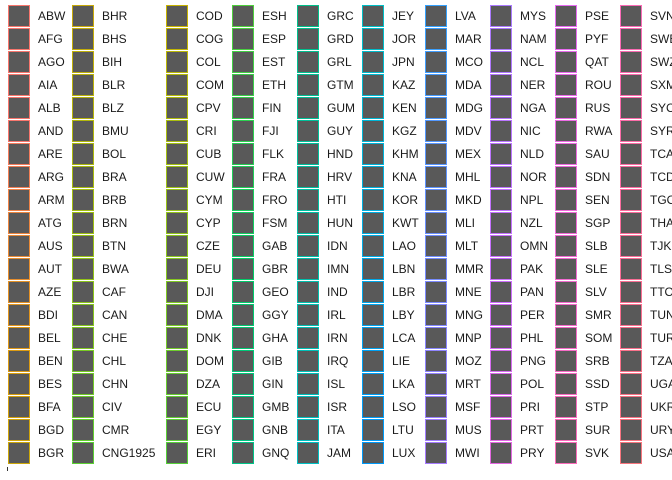 The height and width of the screenshot is (480, 672). Describe the element at coordinates (403, 430) in the screenshot. I see `legend-label: LTU` at that location.